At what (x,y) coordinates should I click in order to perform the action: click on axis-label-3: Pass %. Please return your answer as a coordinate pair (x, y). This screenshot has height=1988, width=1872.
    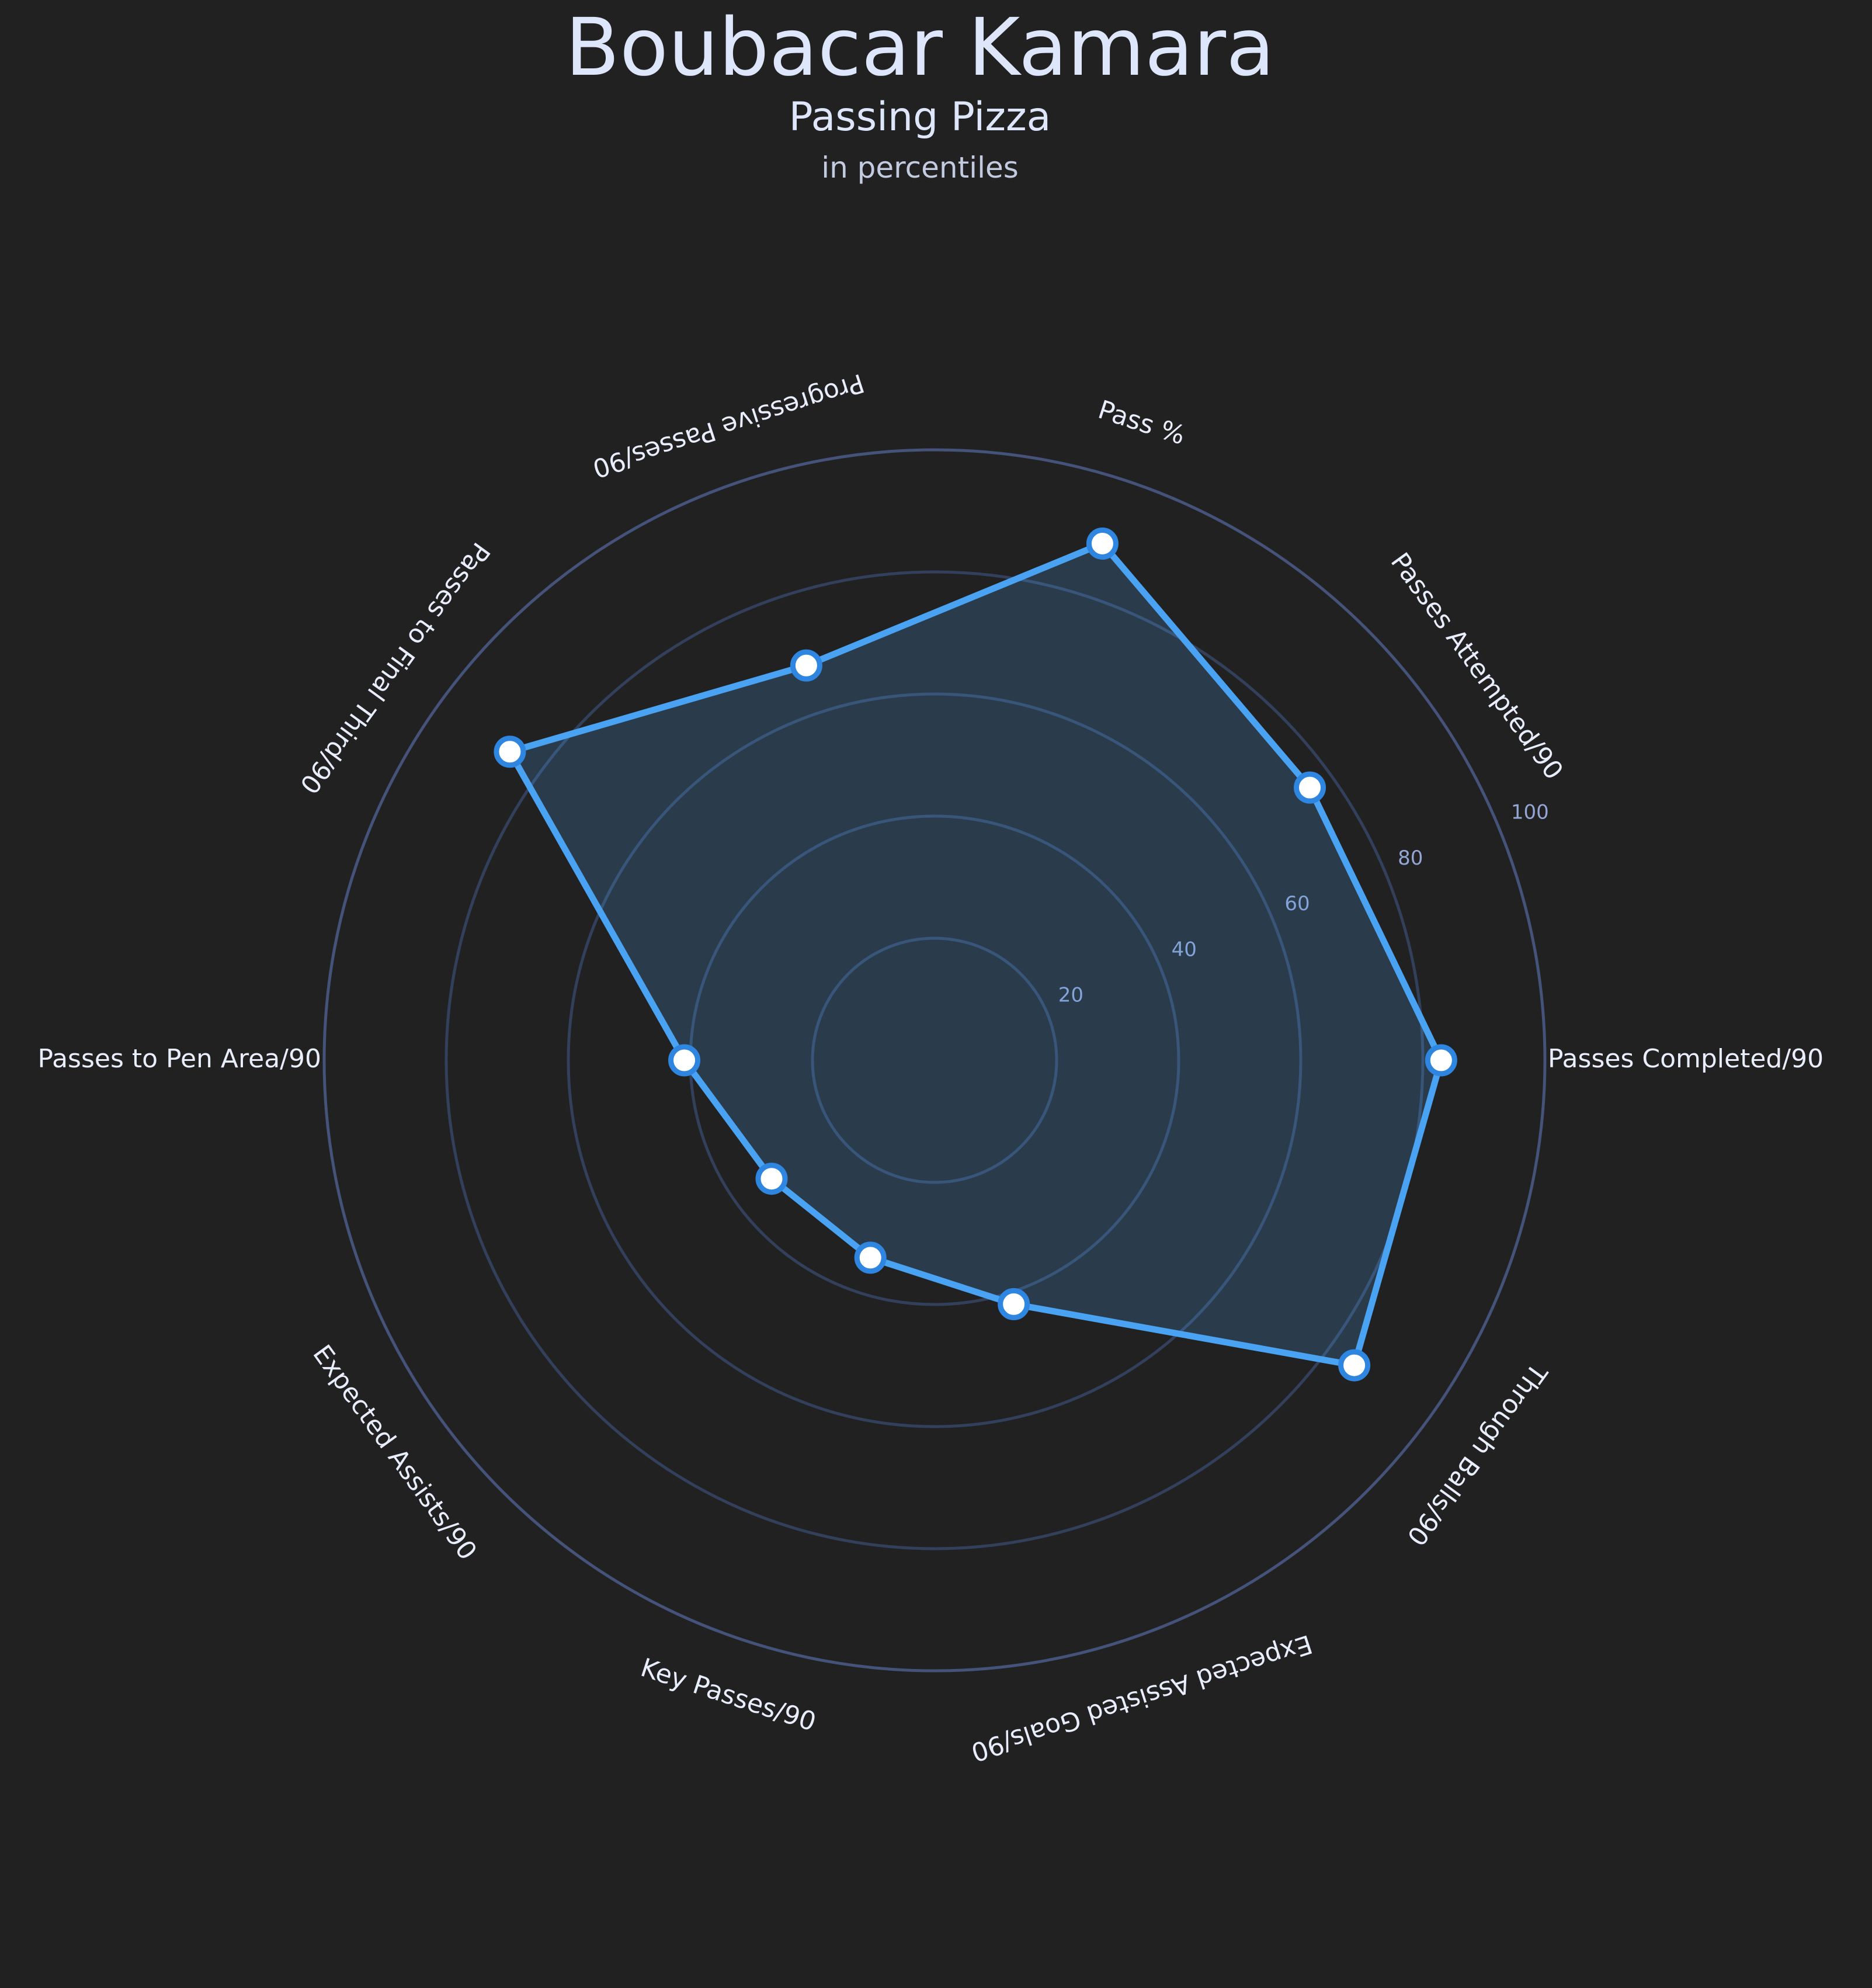
    Looking at the image, I should click on (1142, 423).